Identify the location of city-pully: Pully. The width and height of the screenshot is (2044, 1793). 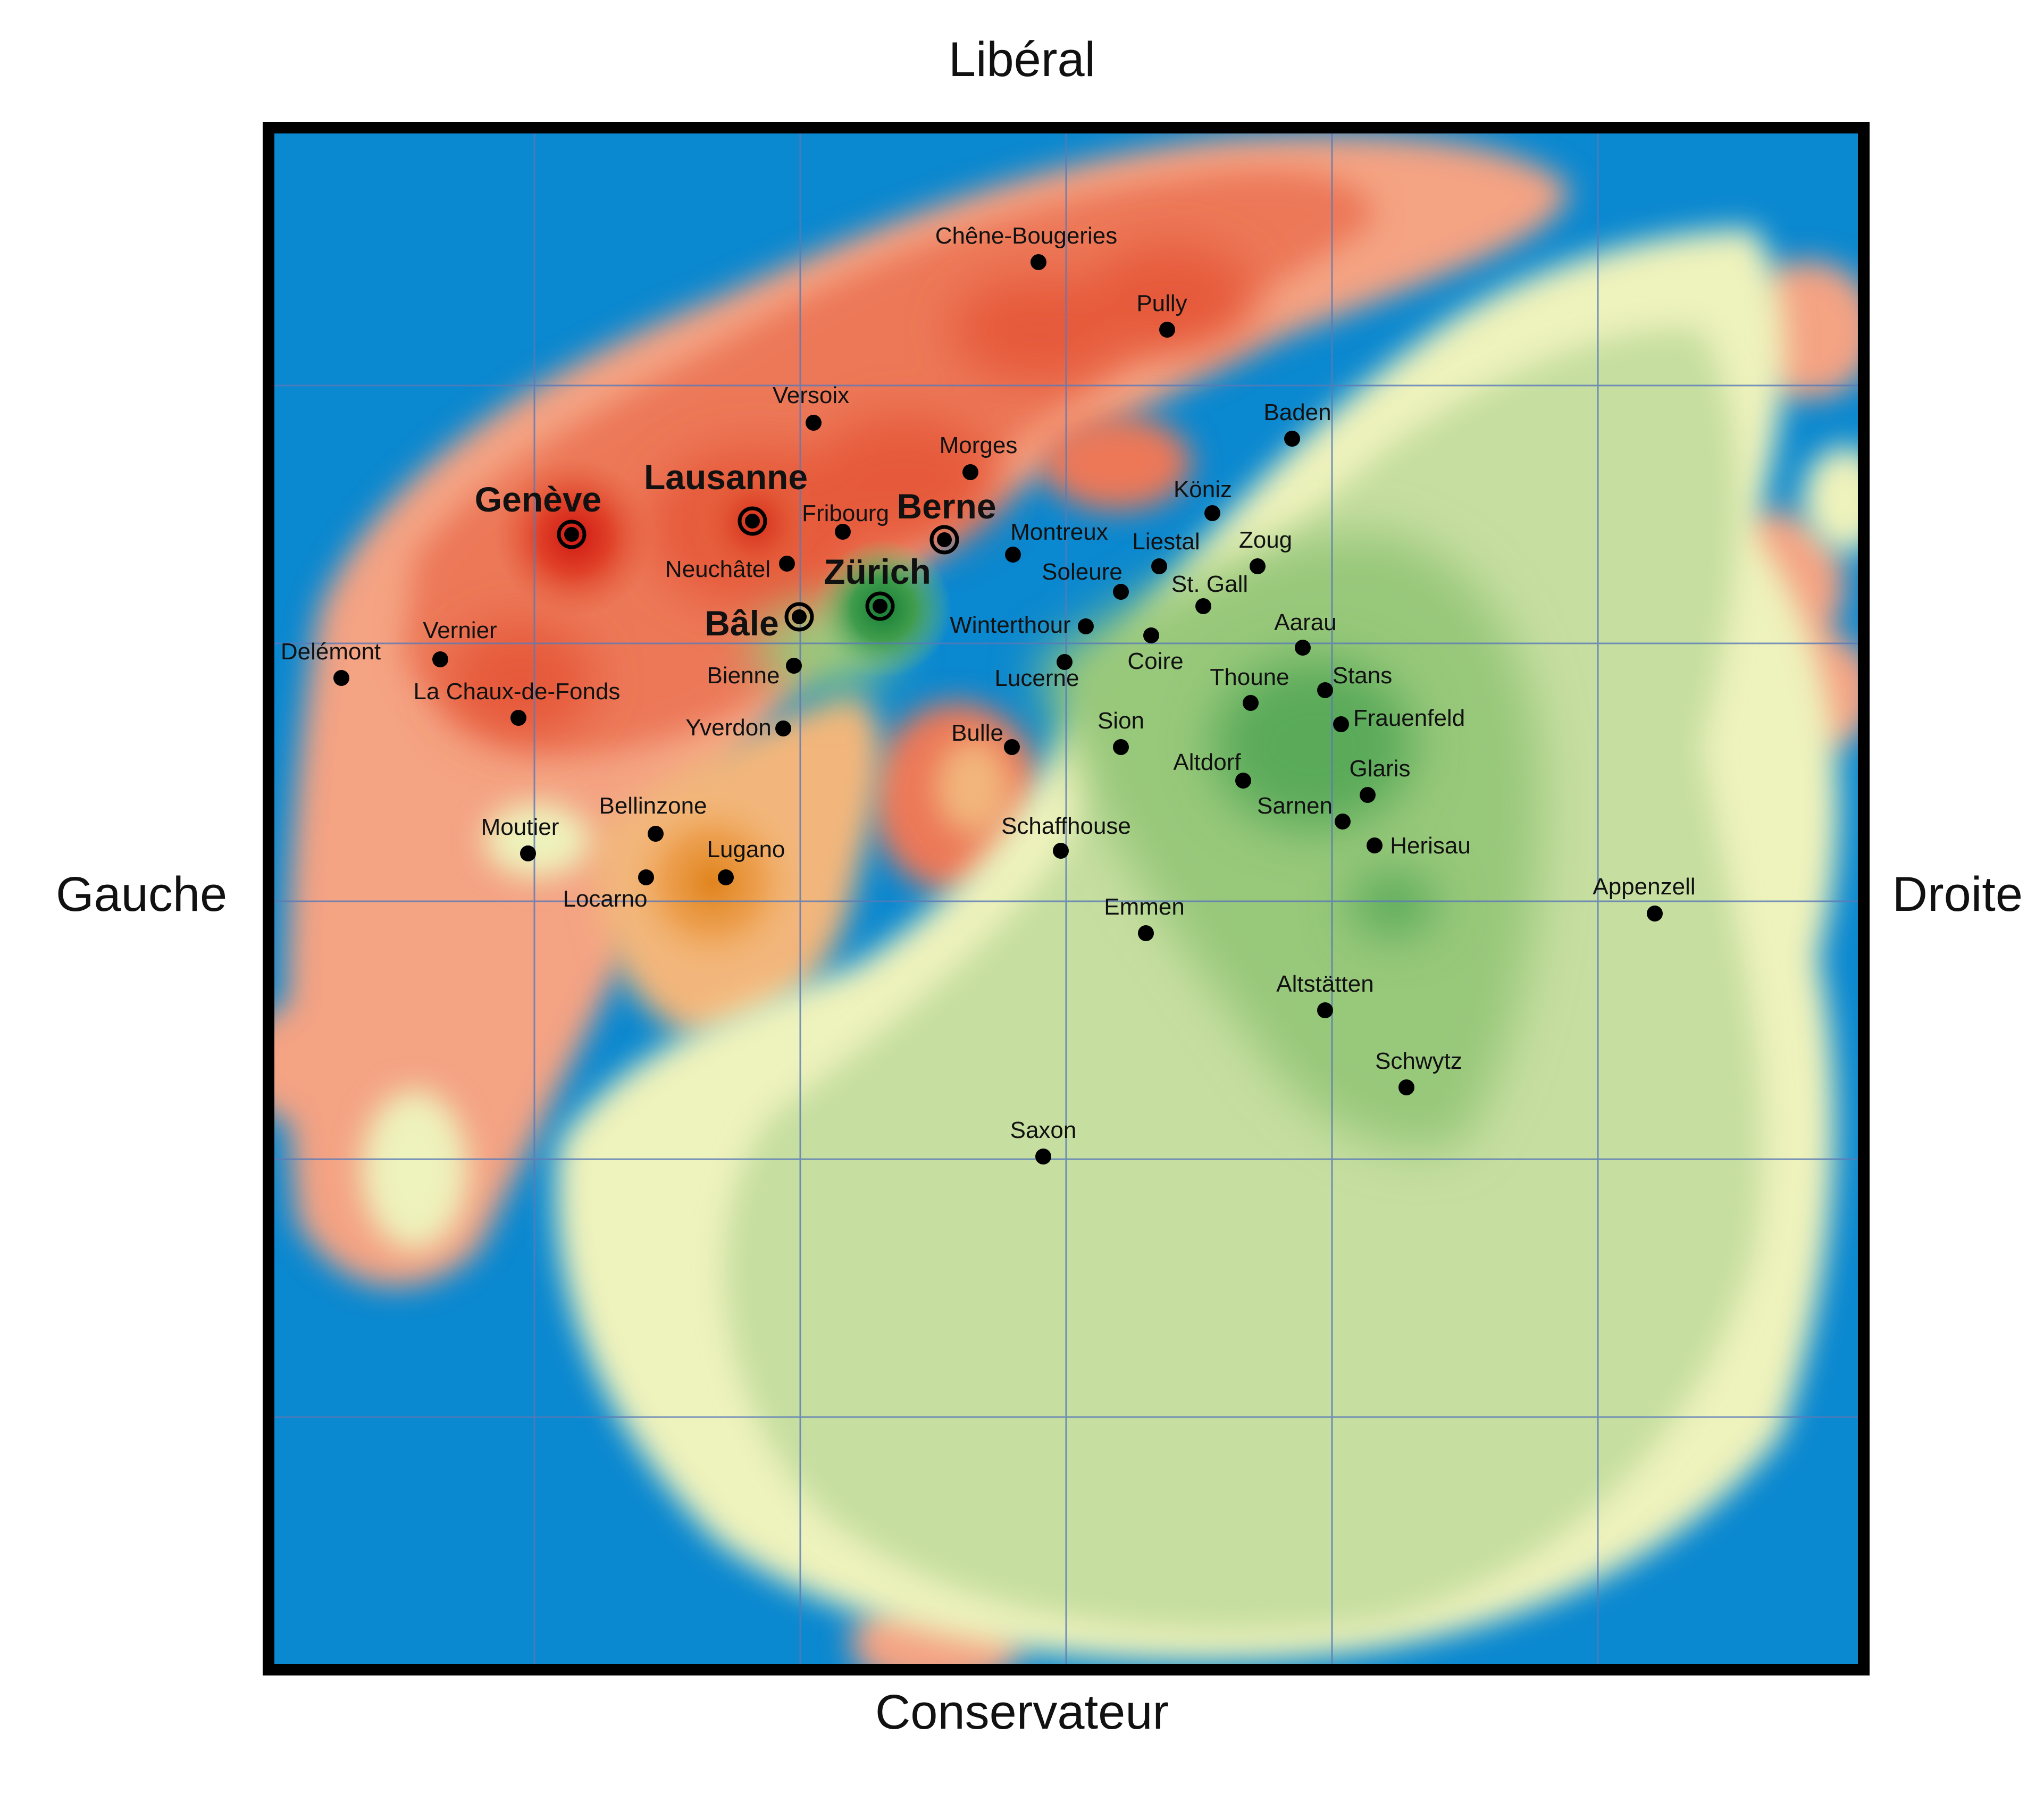
(1161, 314).